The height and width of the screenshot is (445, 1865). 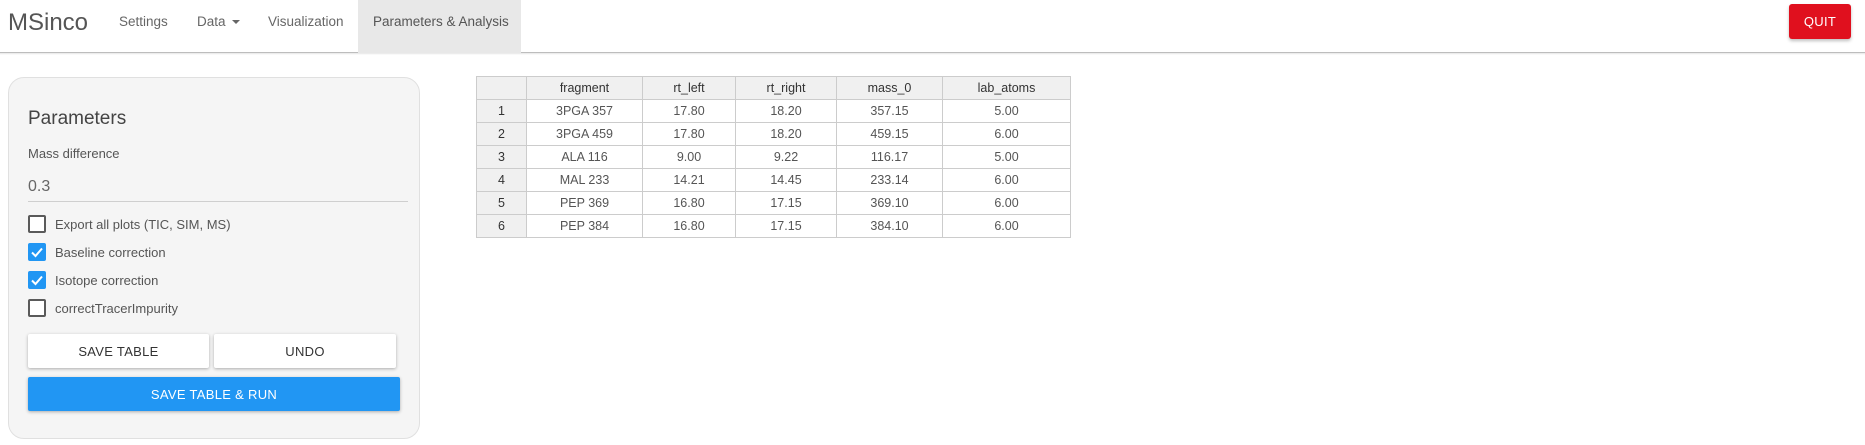 I want to click on table-cell: 9.22, so click(x=786, y=157).